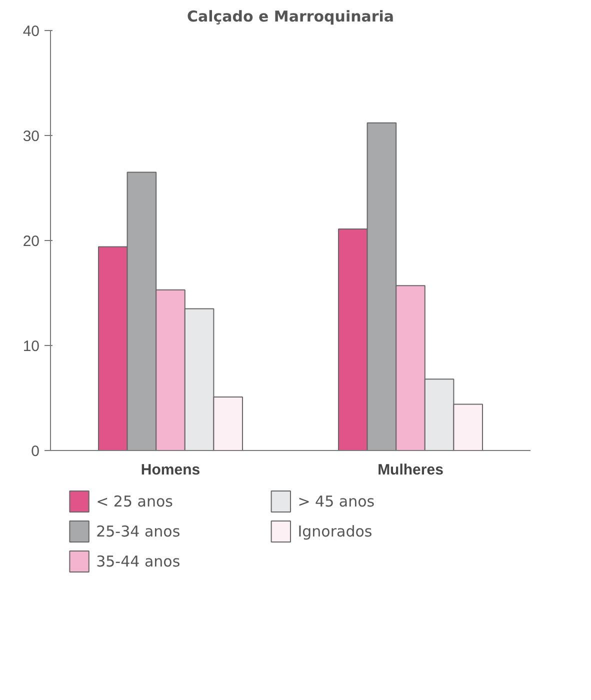  What do you see at coordinates (135, 501) in the screenshot?
I see `legend-label: < 25 anos` at bounding box center [135, 501].